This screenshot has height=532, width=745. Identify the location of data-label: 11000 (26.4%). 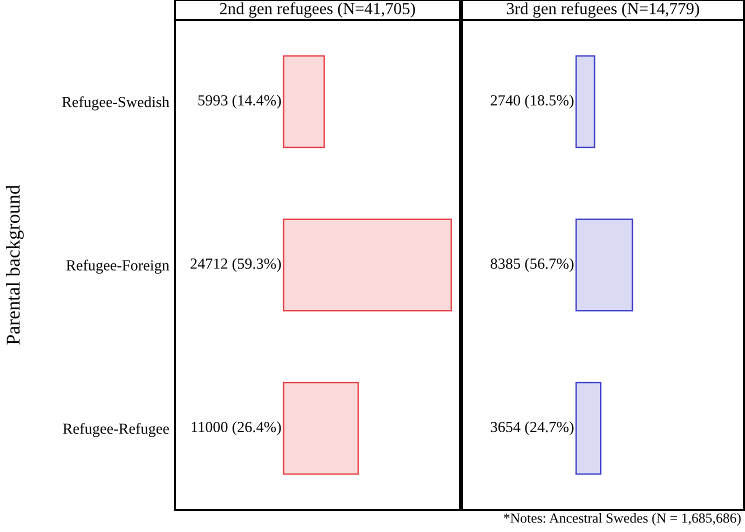
(236, 428).